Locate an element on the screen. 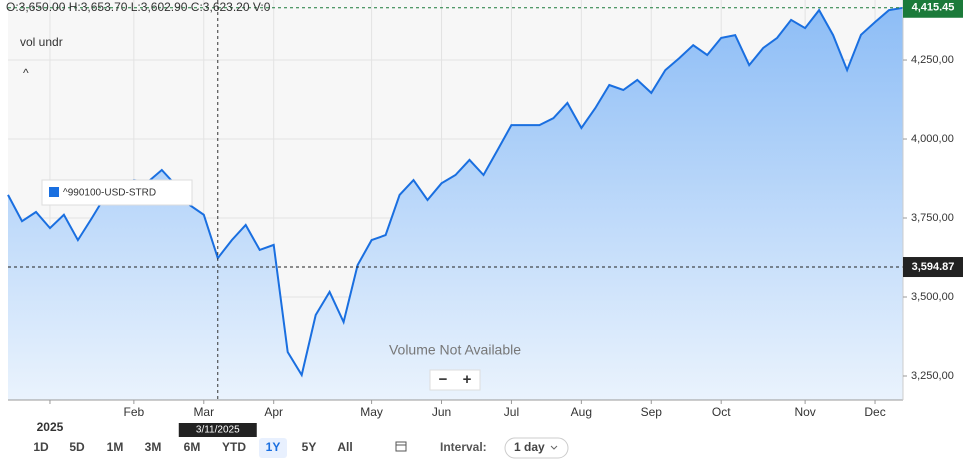 This screenshot has width=975, height=466. zoom-out: − is located at coordinates (443, 379).